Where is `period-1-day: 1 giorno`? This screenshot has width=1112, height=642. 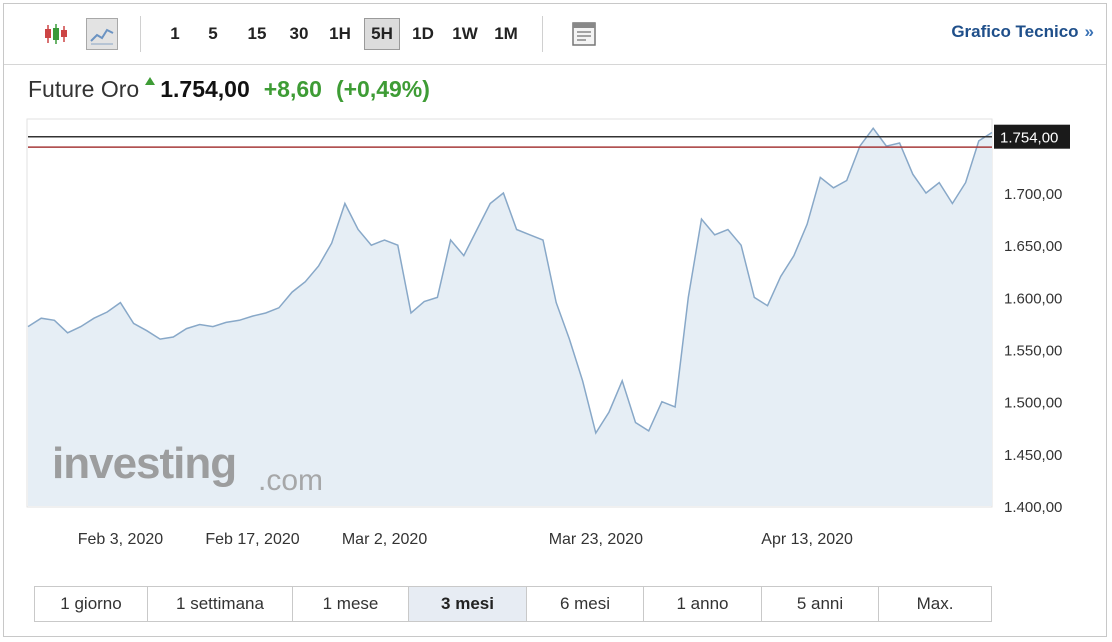
period-1-day: 1 giorno is located at coordinates (91, 604).